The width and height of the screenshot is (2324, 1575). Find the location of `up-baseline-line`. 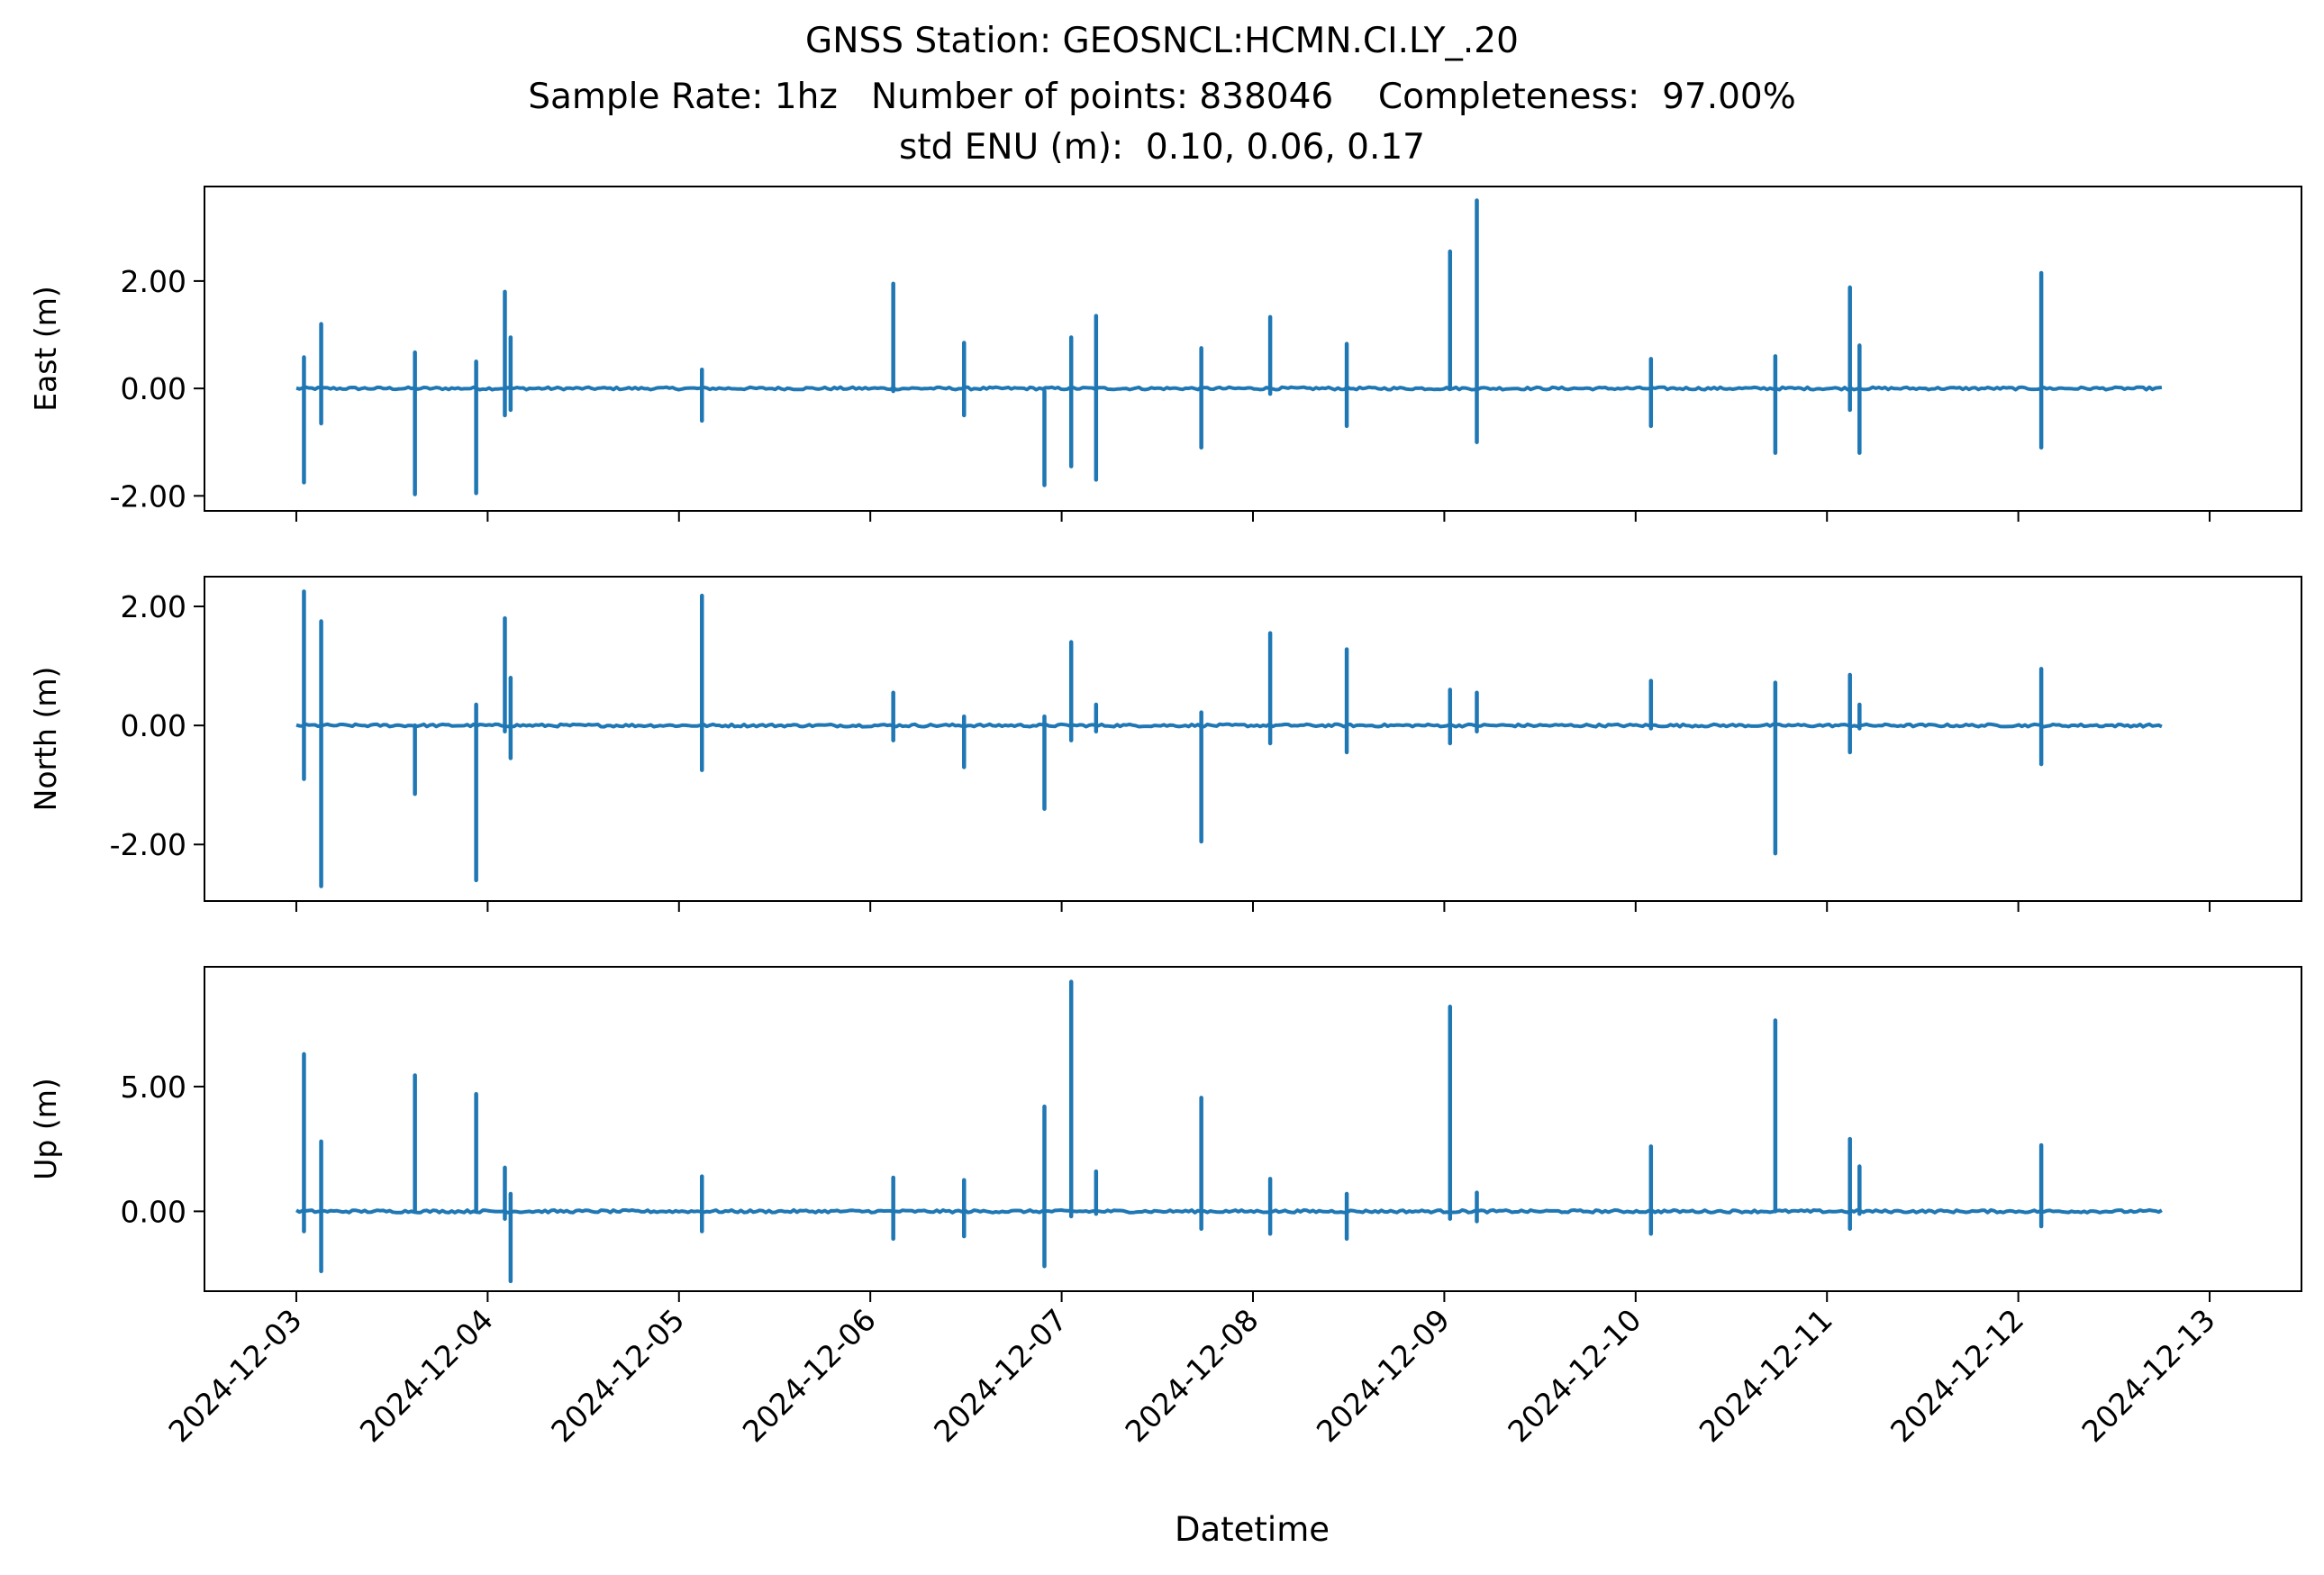

up-baseline-line is located at coordinates (1229, 1211).